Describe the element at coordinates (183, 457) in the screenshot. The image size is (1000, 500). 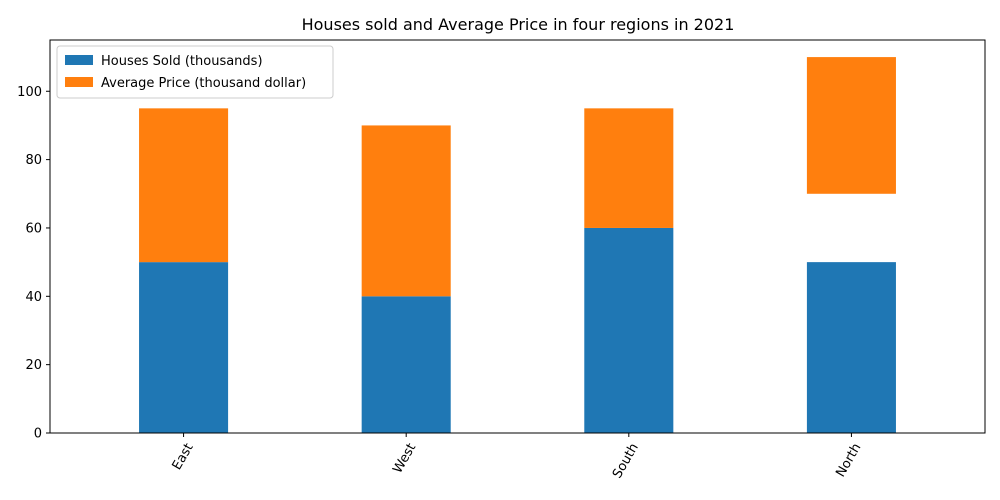
I see `x-tick-label-east: East` at that location.